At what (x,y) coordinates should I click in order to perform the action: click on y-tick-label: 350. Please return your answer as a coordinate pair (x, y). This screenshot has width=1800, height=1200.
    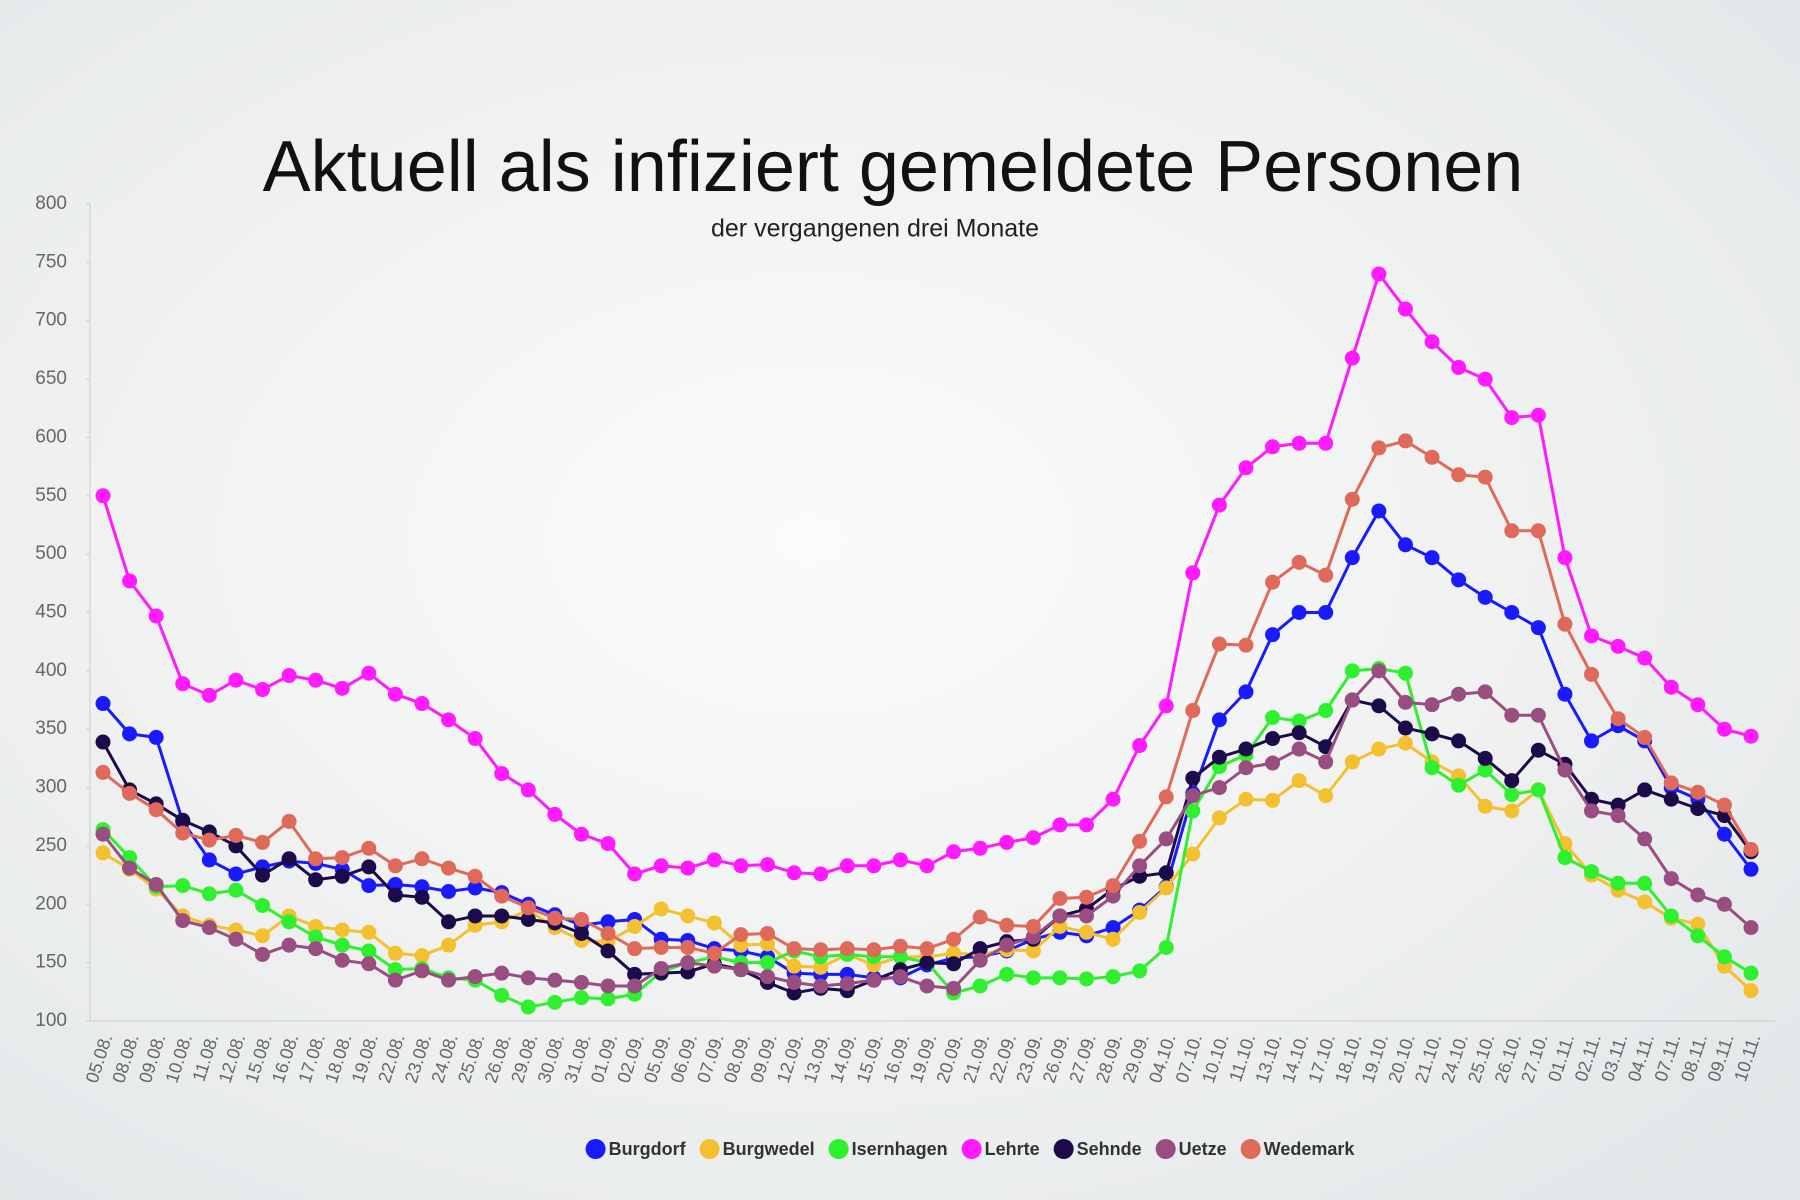
    Looking at the image, I should click on (51, 728).